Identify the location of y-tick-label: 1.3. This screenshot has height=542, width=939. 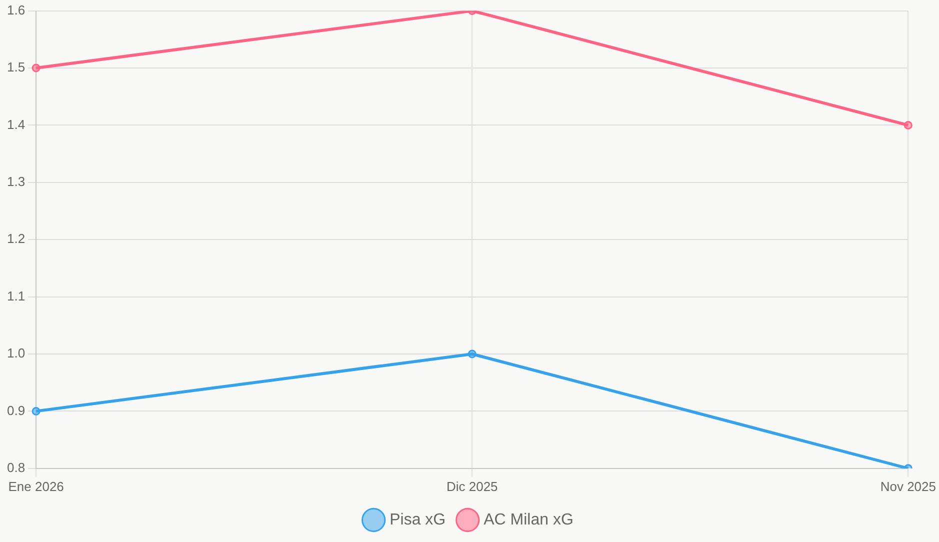
(16, 181).